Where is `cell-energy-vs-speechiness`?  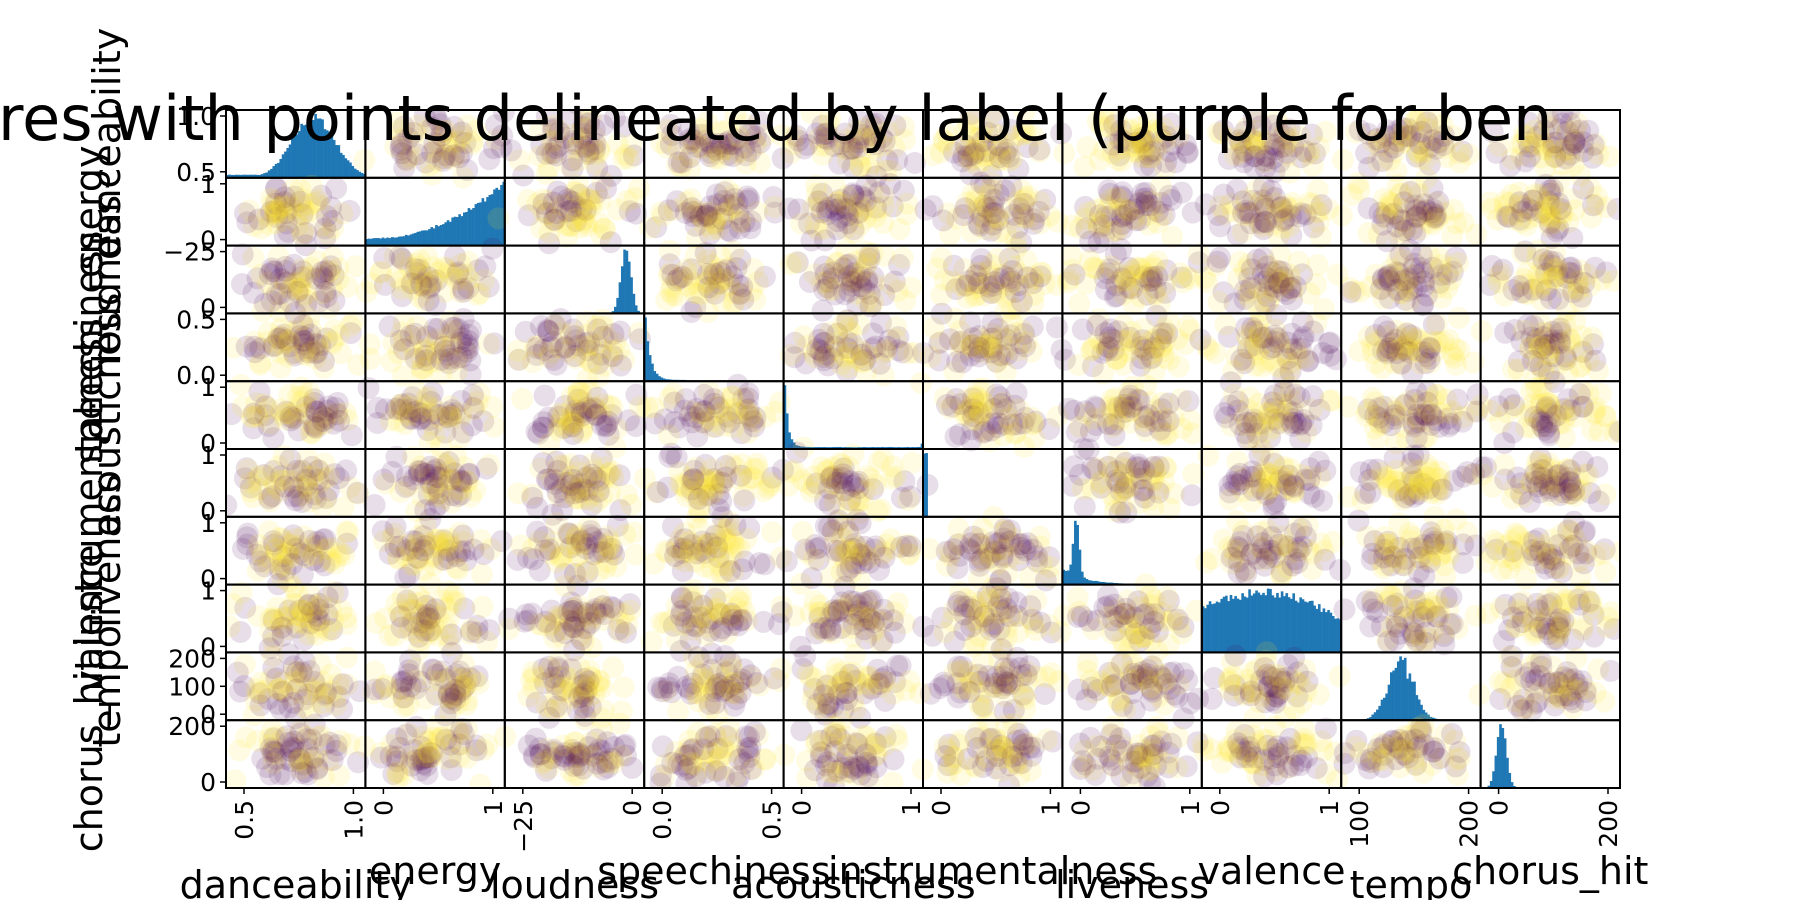
cell-energy-vs-speechiness is located at coordinates (705, 220).